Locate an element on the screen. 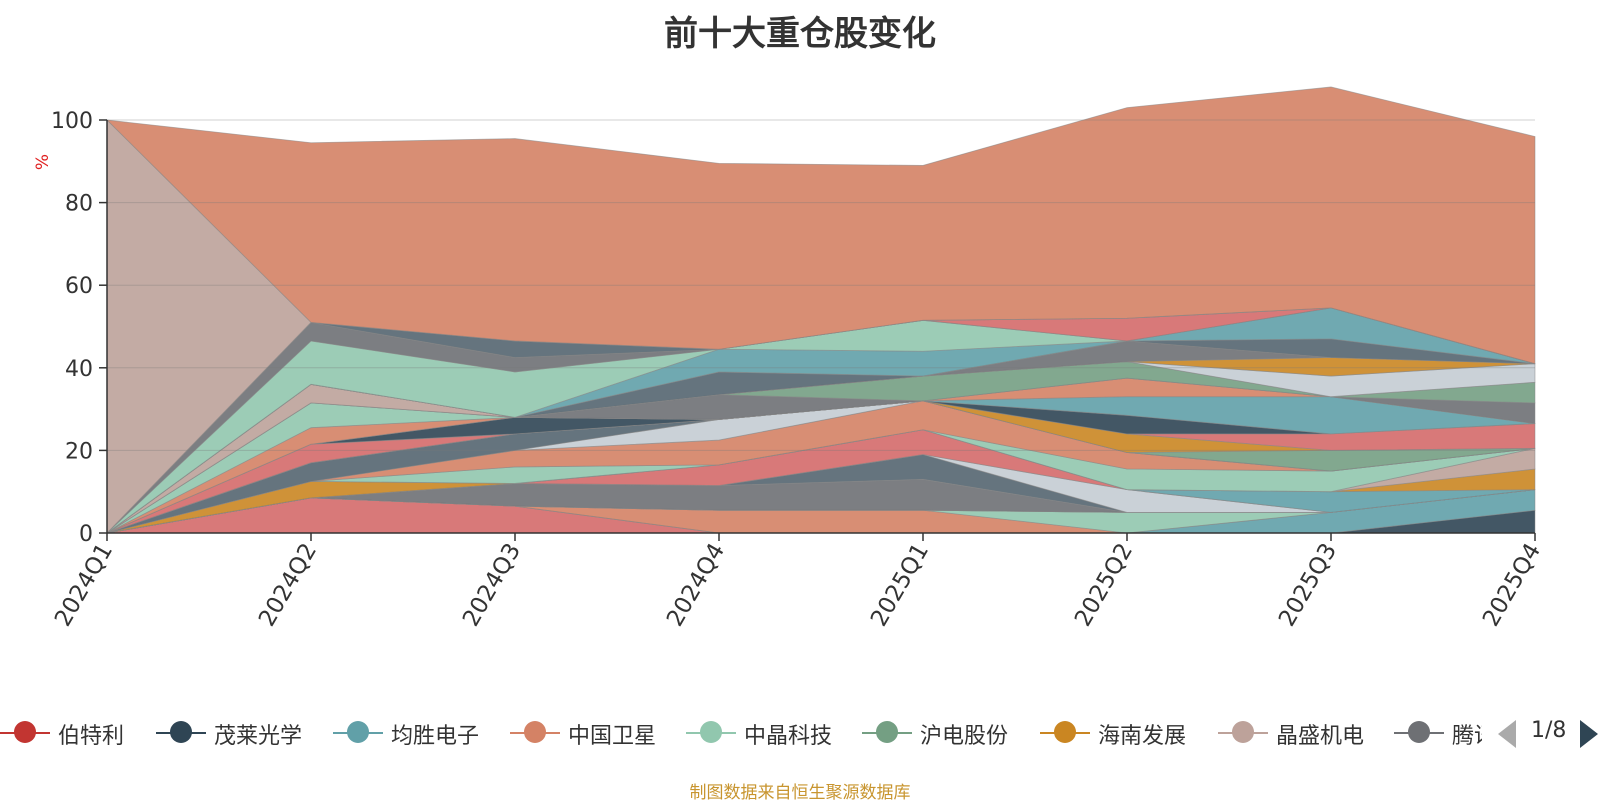 The width and height of the screenshot is (1600, 803). legend-item: 均胜电子 is located at coordinates (420, 732).